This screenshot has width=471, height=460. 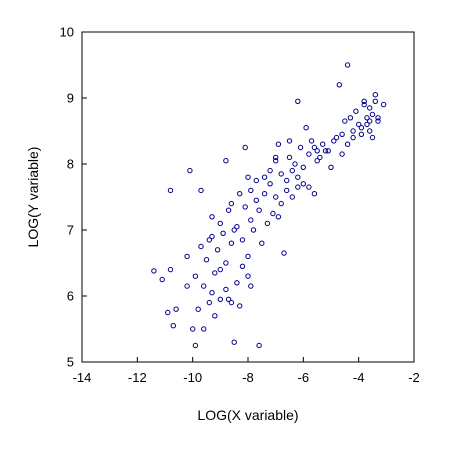 I want to click on y-tick-label: 5, so click(x=70, y=362).